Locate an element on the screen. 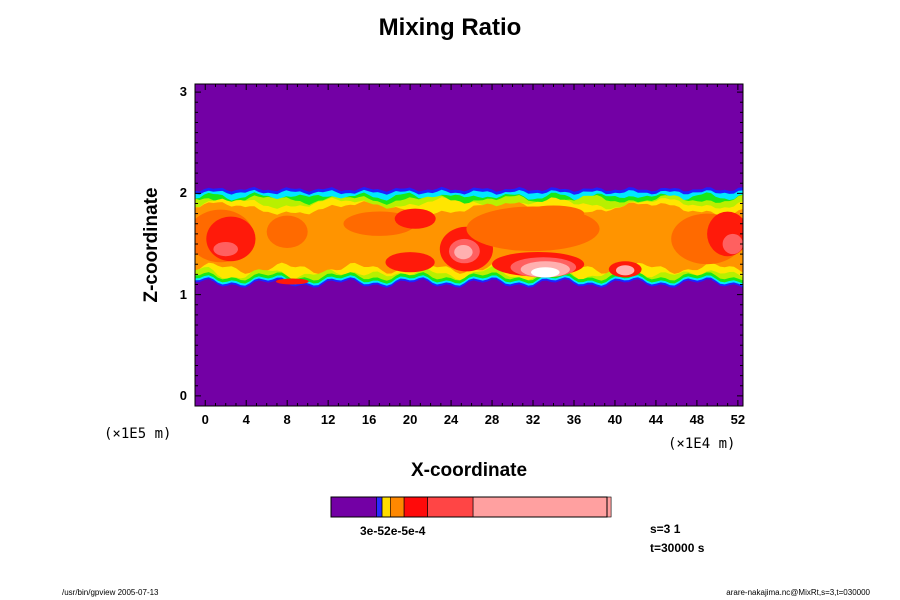  x-tick-label: 32 is located at coordinates (533, 419).